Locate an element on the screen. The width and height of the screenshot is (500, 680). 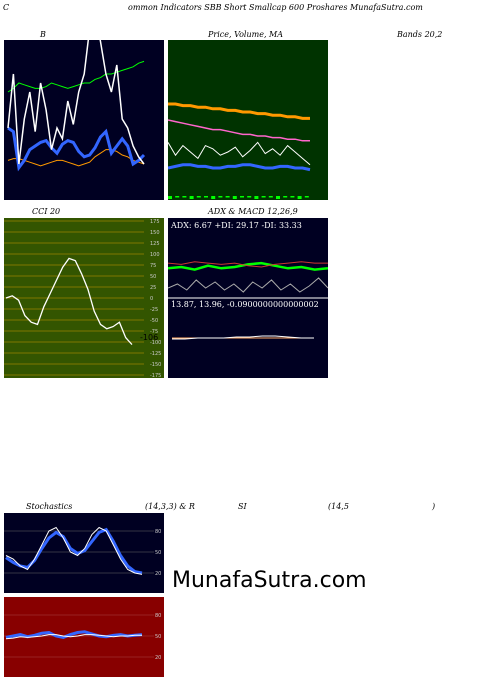
bands-label: Bands 20,2 is located at coordinates (420, 34).